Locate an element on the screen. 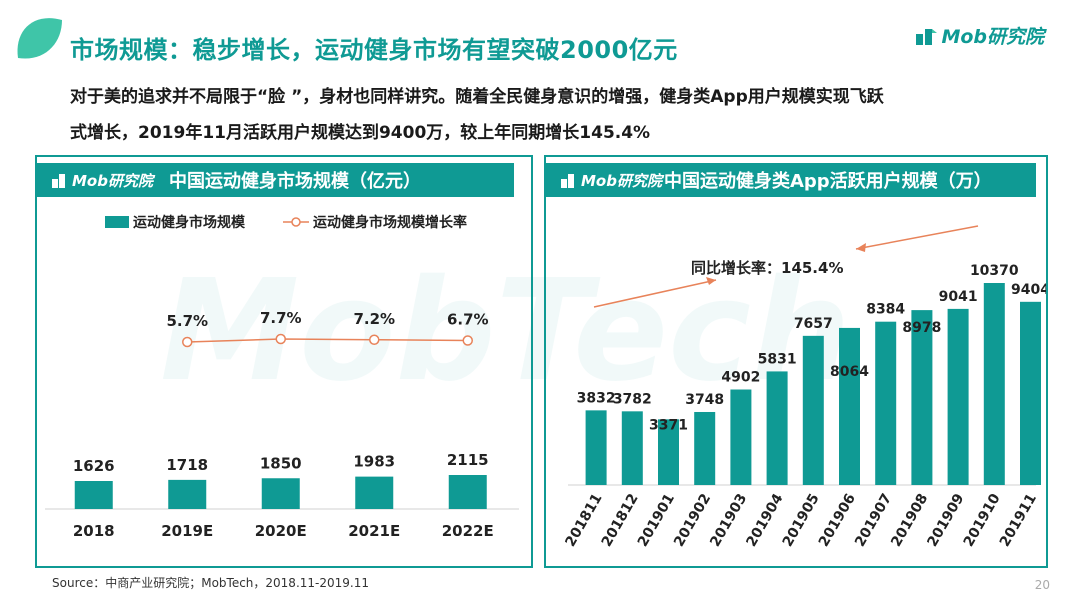 This screenshot has height=607, width=1080. bar-value-label: 1718 is located at coordinates (187, 465).